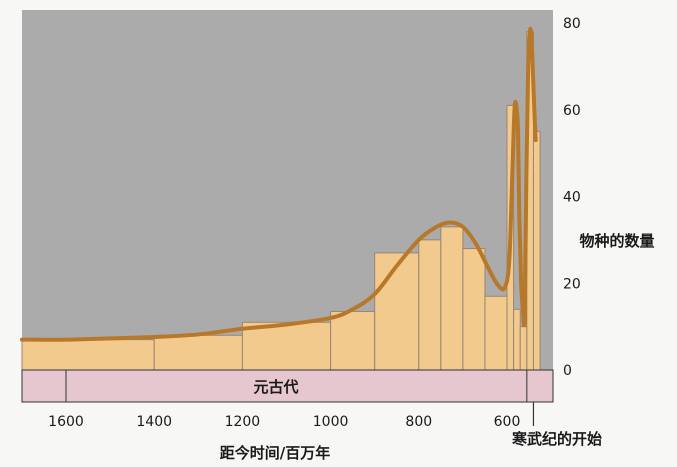  What do you see at coordinates (507, 422) in the screenshot?
I see `x-tick-label: 600` at bounding box center [507, 422].